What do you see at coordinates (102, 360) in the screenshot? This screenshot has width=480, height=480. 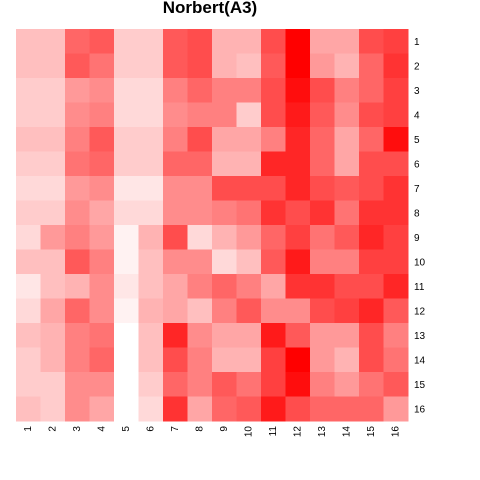 I see `heatmap-cell-r14-c4` at bounding box center [102, 360].